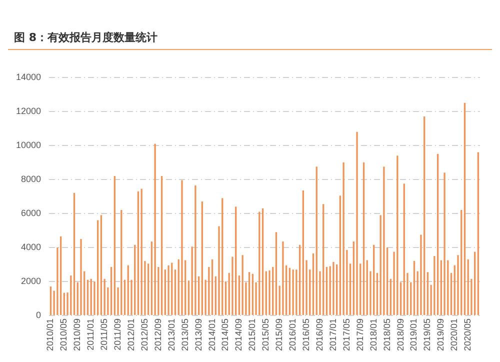  What do you see at coordinates (185, 335) in the screenshot?
I see `x-tick-label: 2013/05` at bounding box center [185, 335].